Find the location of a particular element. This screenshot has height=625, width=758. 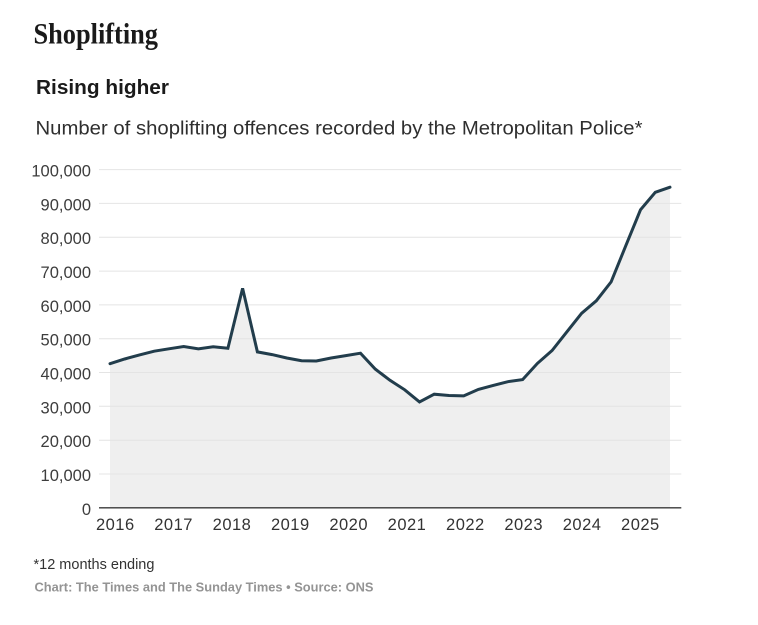

svg-text: 2022 is located at coordinates (465, 525).